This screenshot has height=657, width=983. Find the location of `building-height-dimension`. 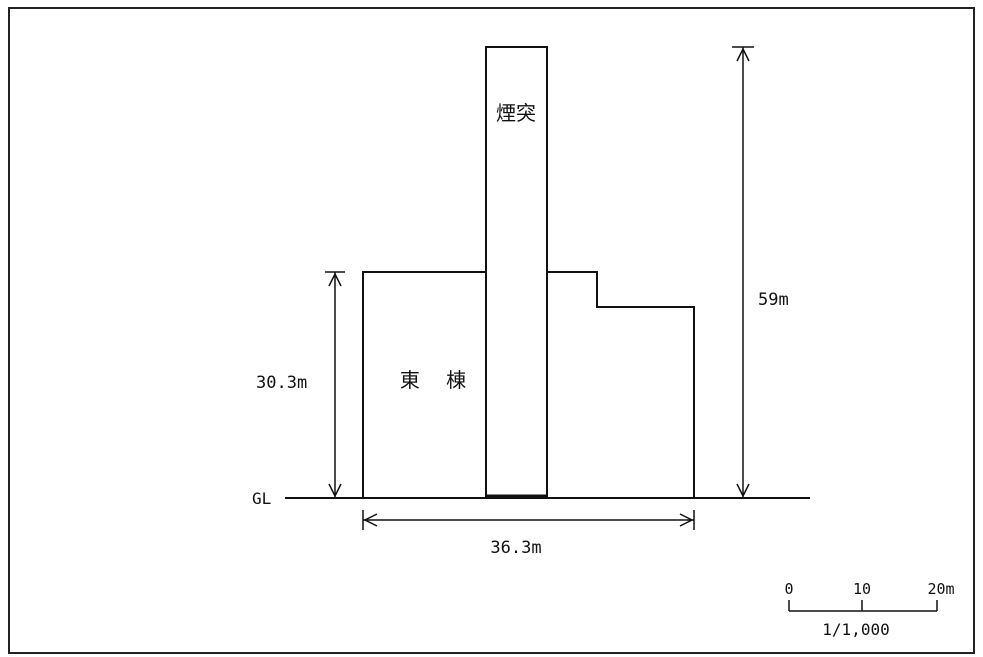

building-height-dimension is located at coordinates (335, 384).